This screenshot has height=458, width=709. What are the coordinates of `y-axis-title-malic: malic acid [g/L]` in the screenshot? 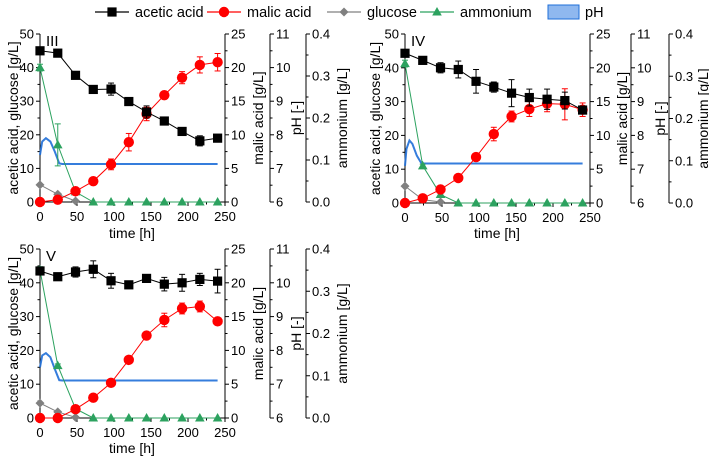 It's located at (622, 118).